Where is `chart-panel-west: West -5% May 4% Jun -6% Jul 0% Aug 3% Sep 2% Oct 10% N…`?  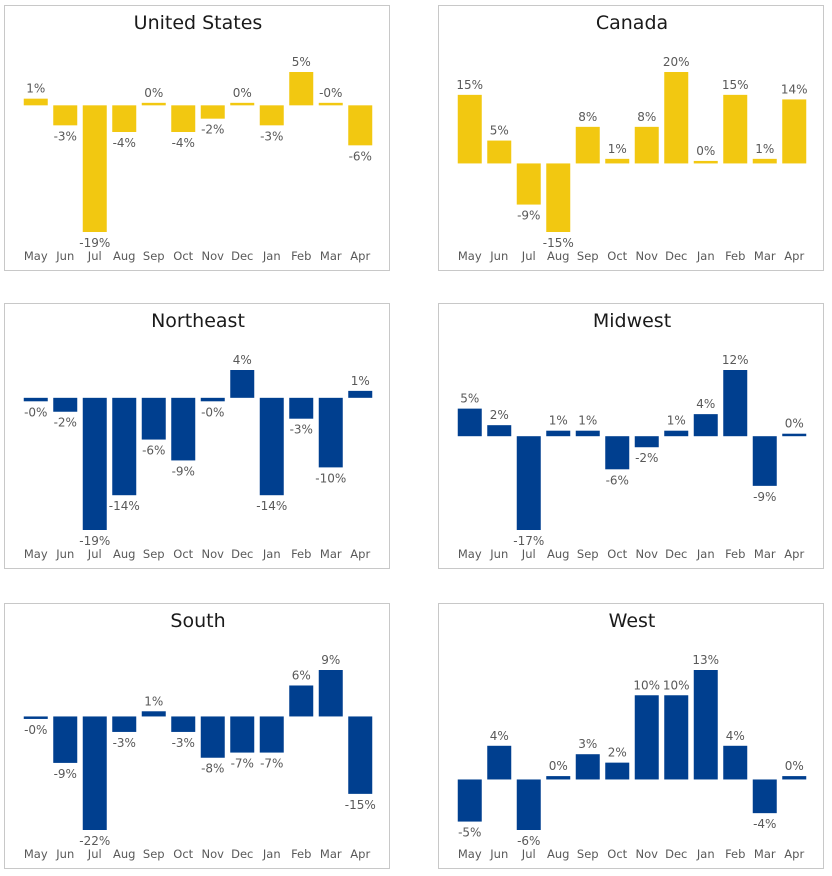 chart-panel-west: West -5% May 4% Jun -6% Jul 0% Aug 3% Sep 2% Oct 10% N… is located at coordinates (631, 736).